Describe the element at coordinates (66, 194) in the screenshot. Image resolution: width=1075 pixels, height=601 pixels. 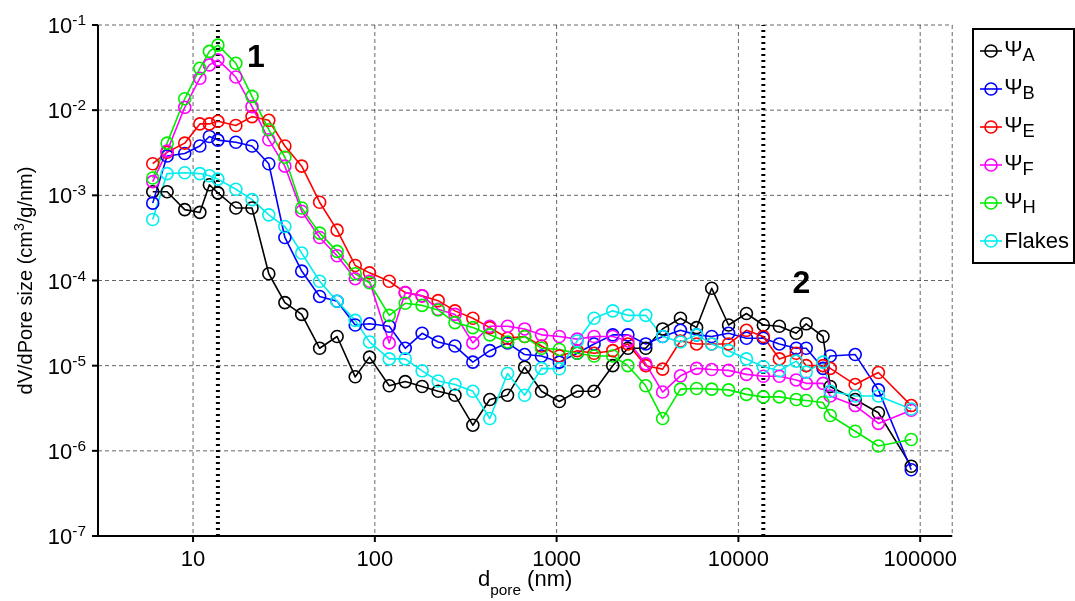
I see `y-tick-label: 10$^{-3}$` at that location.